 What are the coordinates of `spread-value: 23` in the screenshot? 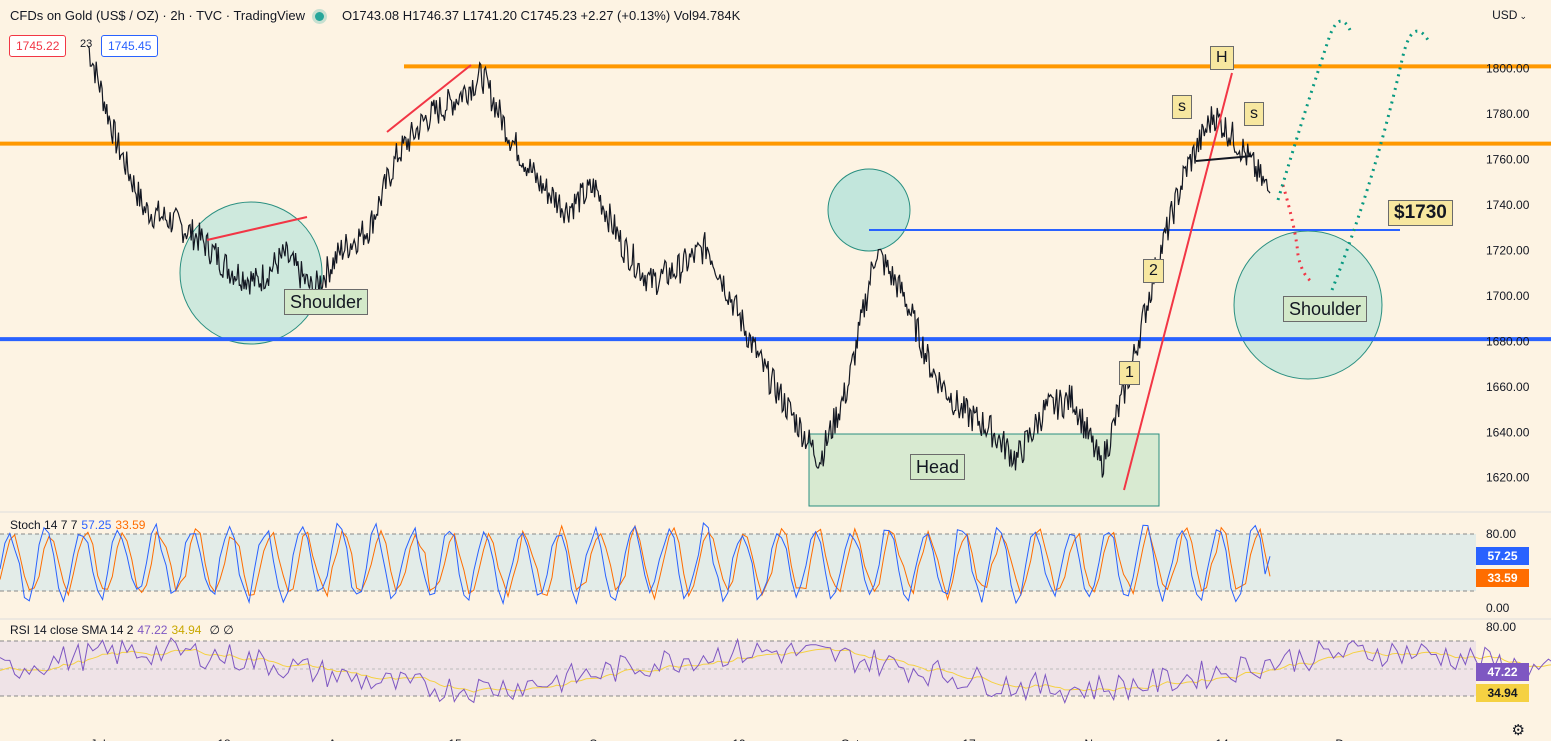 It's located at (86, 44).